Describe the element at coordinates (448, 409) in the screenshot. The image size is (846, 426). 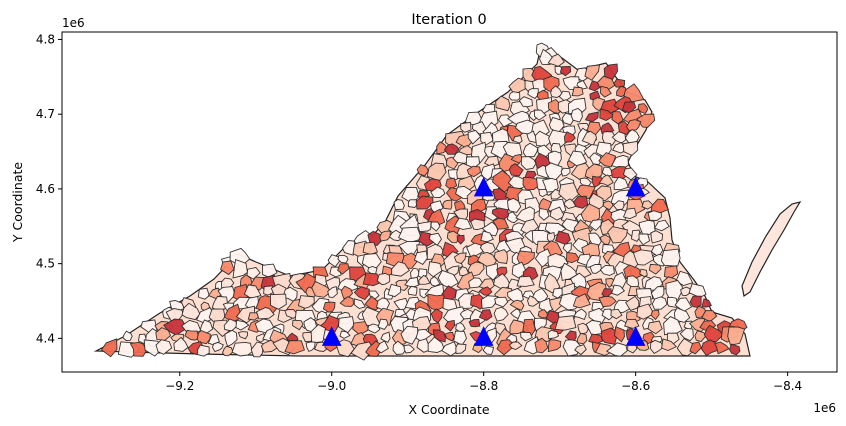
I see `x-axis-label: X Coordinate` at that location.